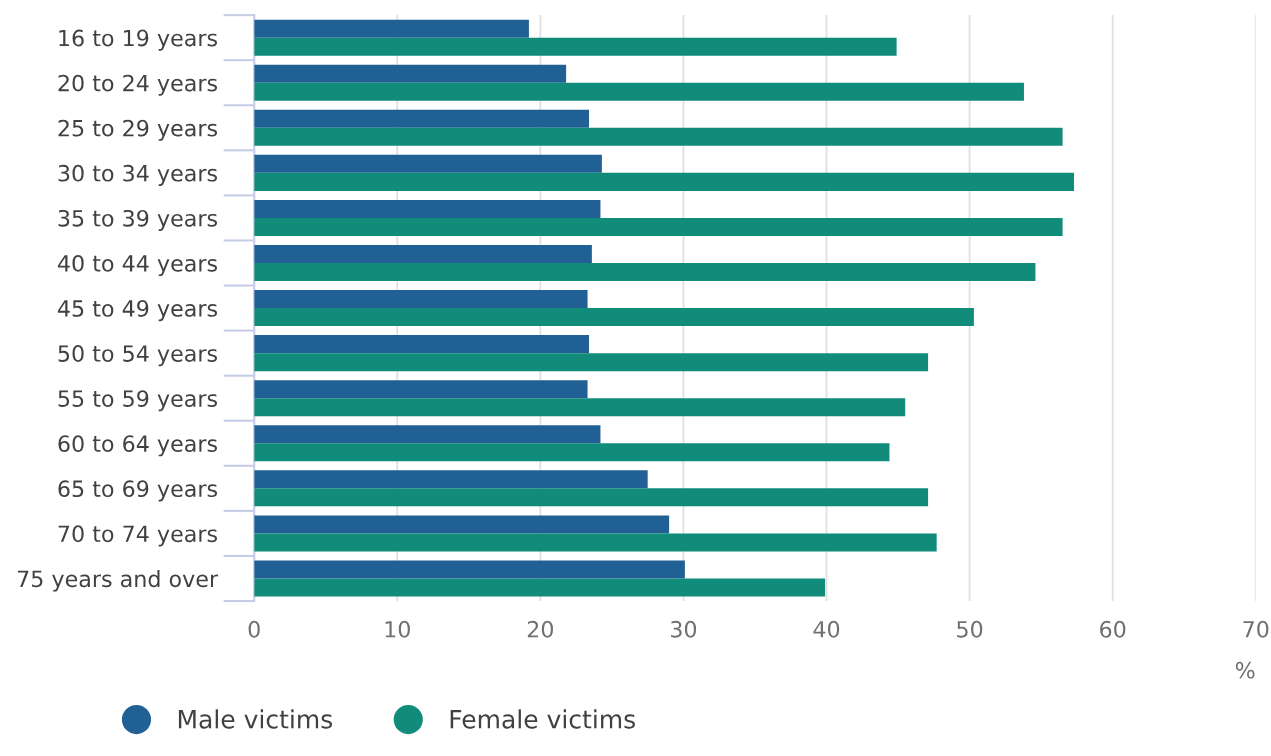 This screenshot has width=1271, height=756. What do you see at coordinates (137, 85) in the screenshot?
I see `y-tick-label: 20 to 24 years` at bounding box center [137, 85].